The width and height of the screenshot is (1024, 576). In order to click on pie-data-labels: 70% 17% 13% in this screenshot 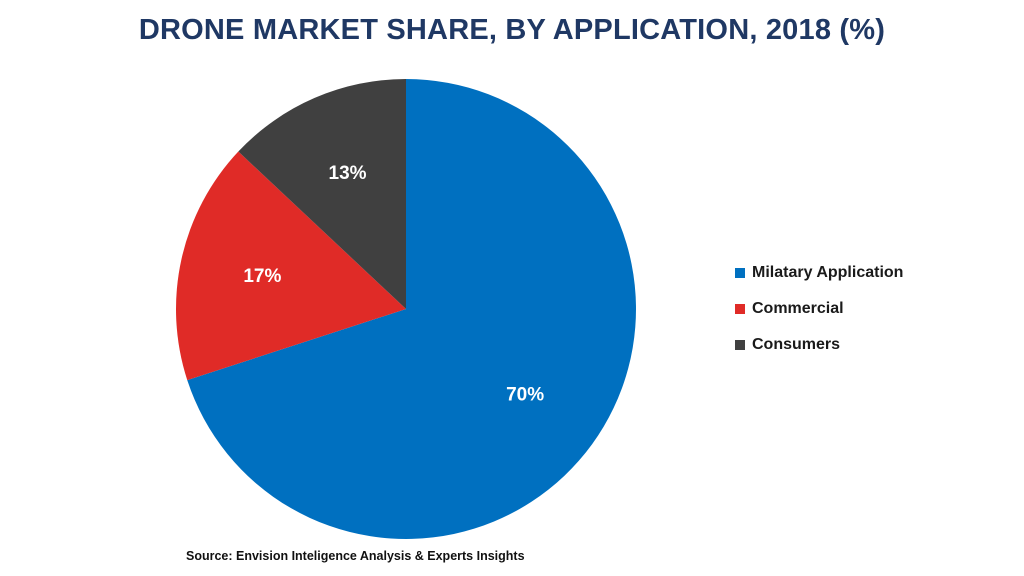, I will do `click(393, 284)`.